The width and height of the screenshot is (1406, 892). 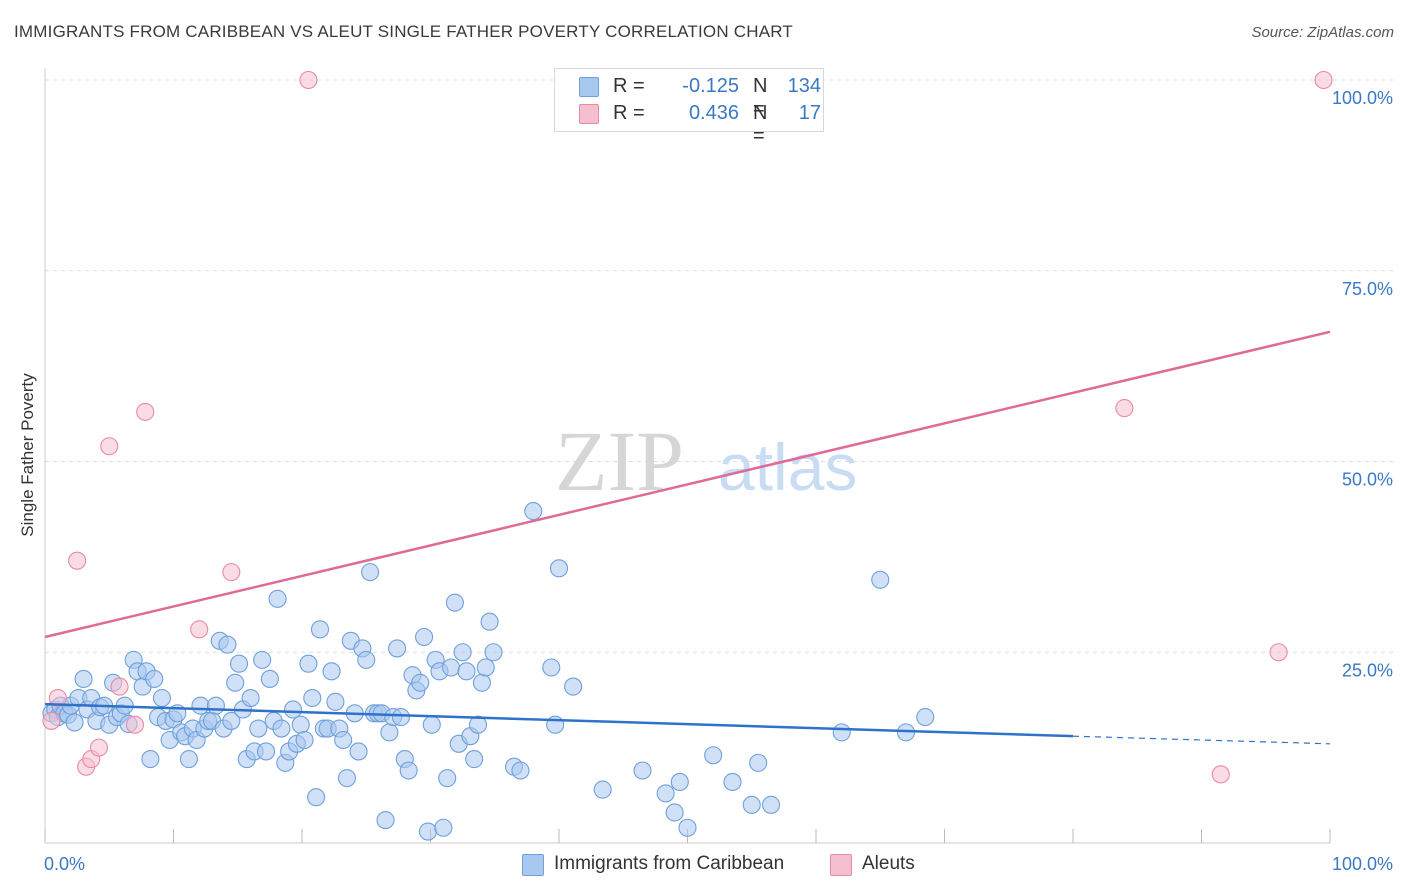 What do you see at coordinates (841, 865) in the screenshot?
I see `legend-swatch-aleuts` at bounding box center [841, 865].